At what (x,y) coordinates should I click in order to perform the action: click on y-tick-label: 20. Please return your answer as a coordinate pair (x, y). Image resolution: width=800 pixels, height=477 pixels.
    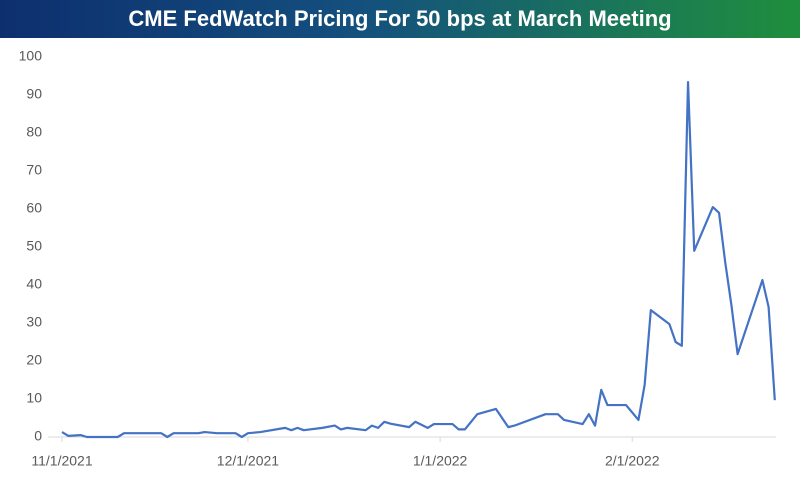
    Looking at the image, I should click on (34, 360).